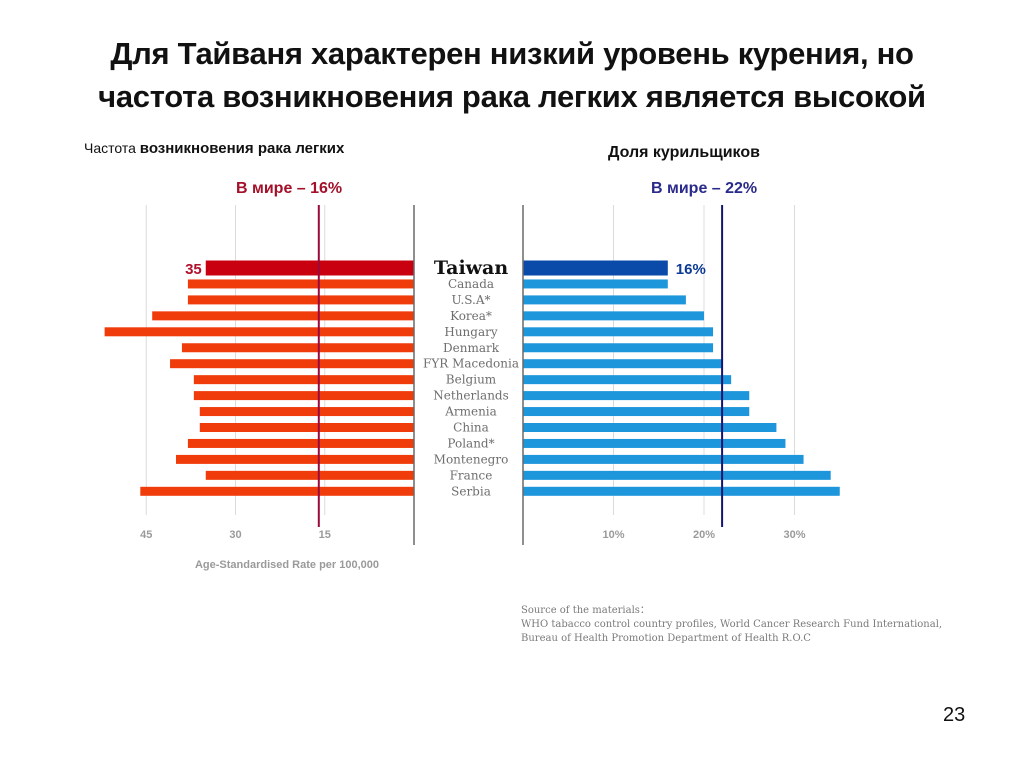 Image resolution: width=1024 pixels, height=767 pixels. What do you see at coordinates (470, 443) in the screenshot?
I see `category-label: Poland*` at bounding box center [470, 443].